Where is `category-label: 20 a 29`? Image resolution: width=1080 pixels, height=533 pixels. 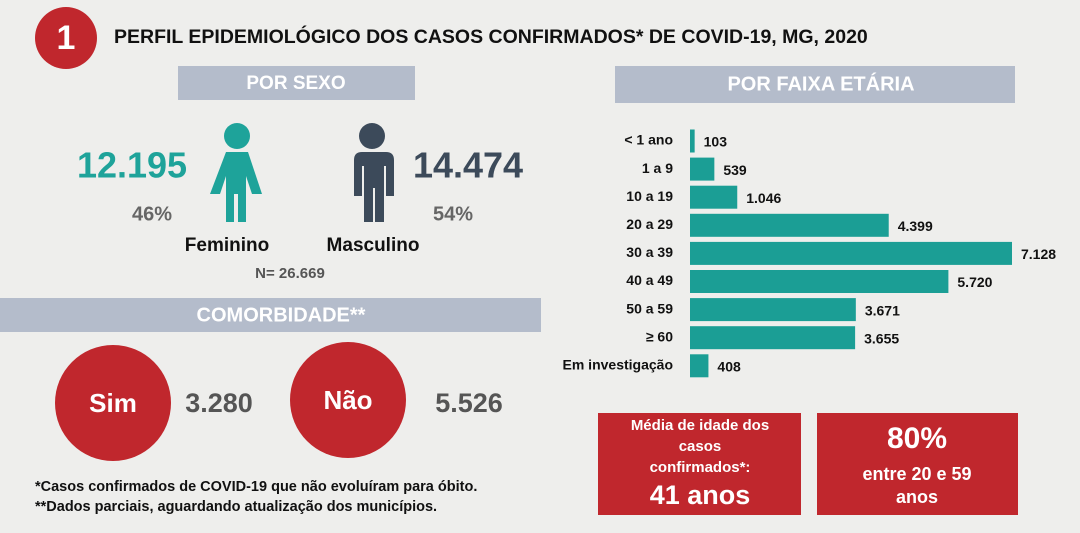
category-label: 20 a 29 is located at coordinates (649, 224).